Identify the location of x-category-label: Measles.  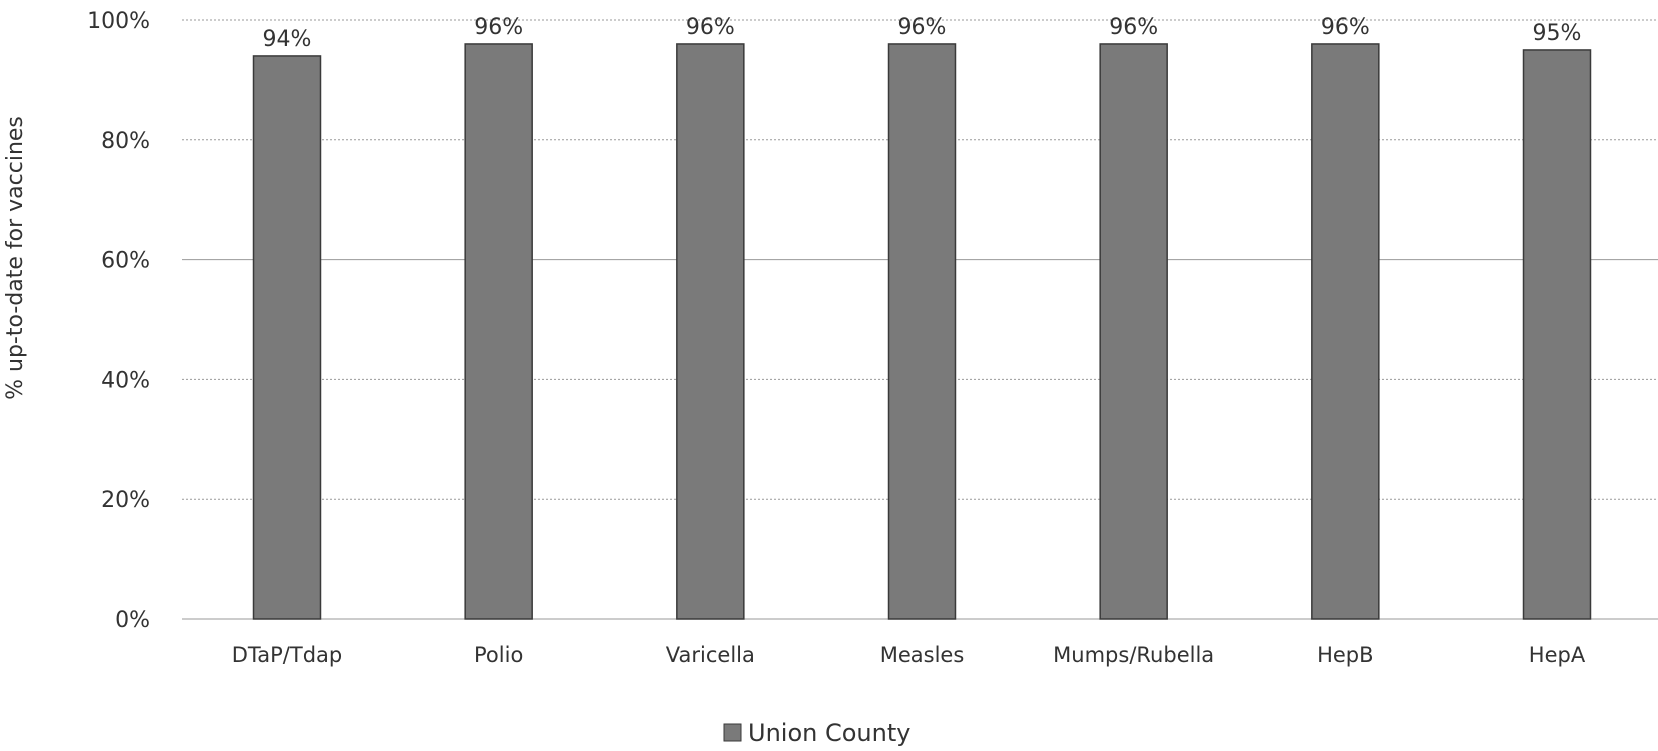
(922, 655).